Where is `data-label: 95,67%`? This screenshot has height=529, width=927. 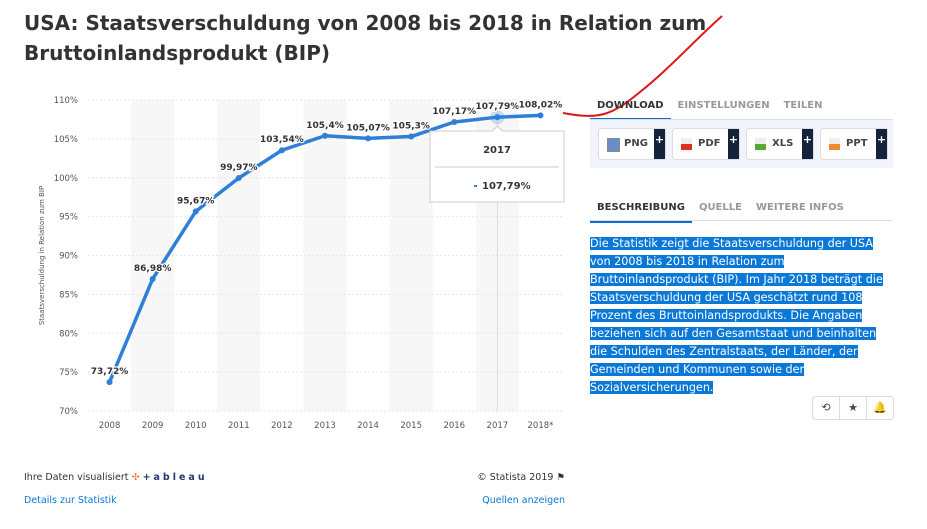
data-label: 95,67% is located at coordinates (196, 201).